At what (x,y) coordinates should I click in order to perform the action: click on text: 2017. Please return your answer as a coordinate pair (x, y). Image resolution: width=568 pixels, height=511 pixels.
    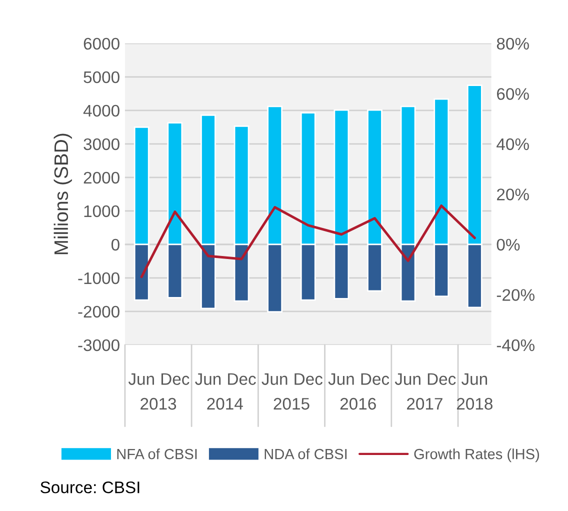
    Looking at the image, I should click on (424, 404).